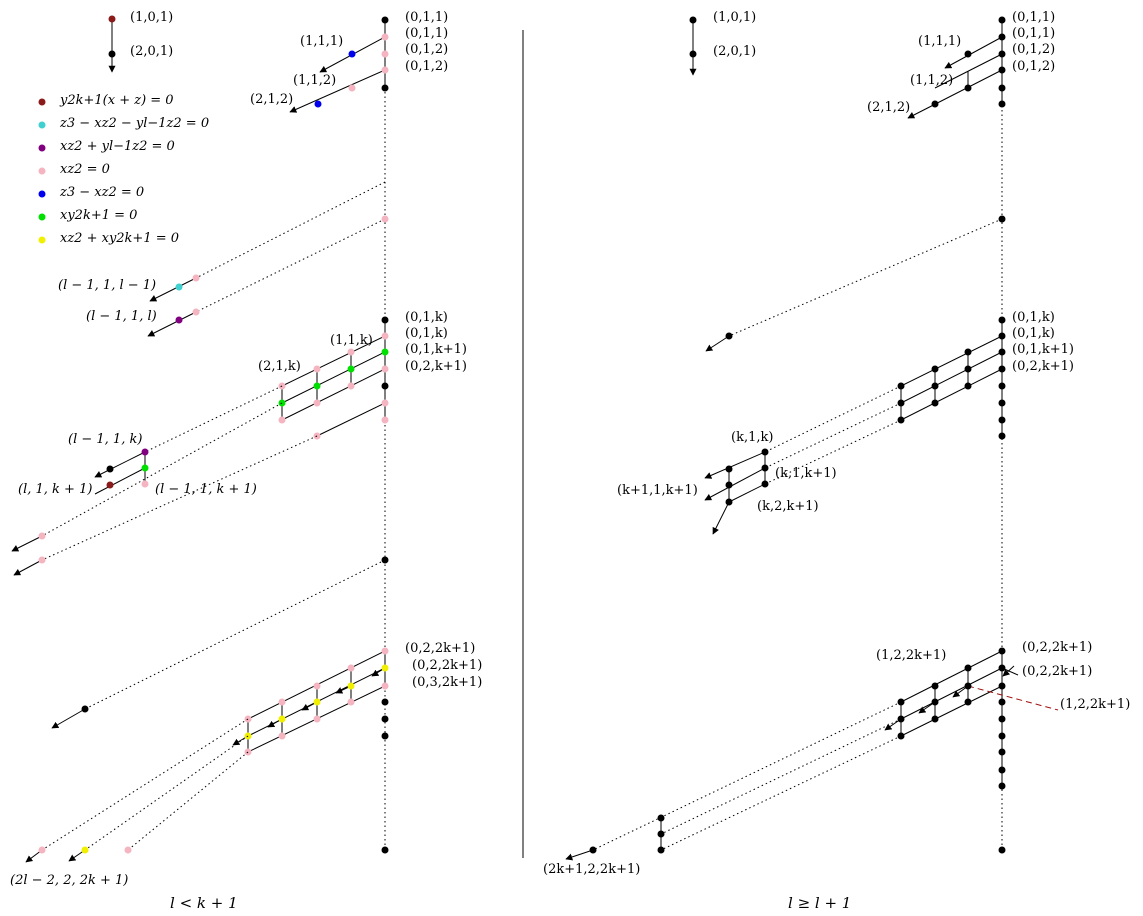 The image size is (1143, 916). What do you see at coordinates (42, 171) in the screenshot?
I see `legend-dot-pink` at bounding box center [42, 171].